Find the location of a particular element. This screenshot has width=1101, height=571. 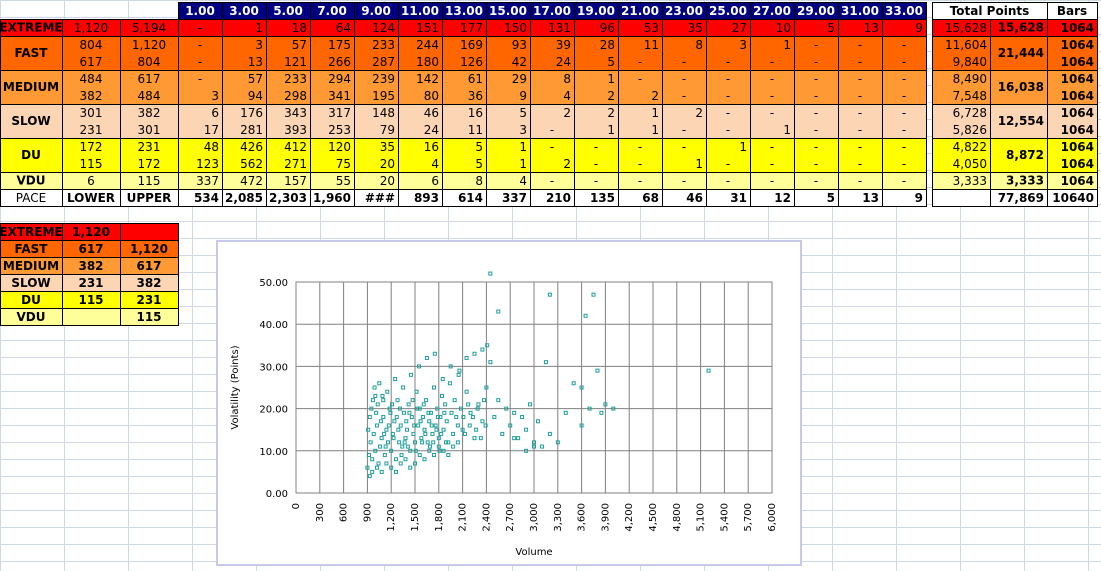

total-points-value: 7,548 is located at coordinates (970, 96).